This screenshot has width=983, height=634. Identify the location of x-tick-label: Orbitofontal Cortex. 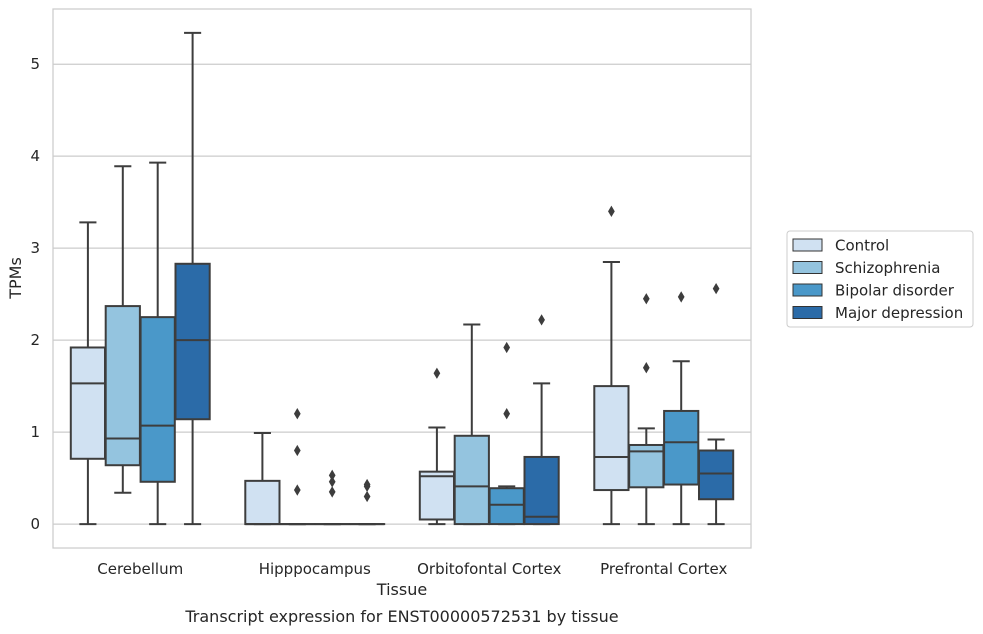
(489, 569).